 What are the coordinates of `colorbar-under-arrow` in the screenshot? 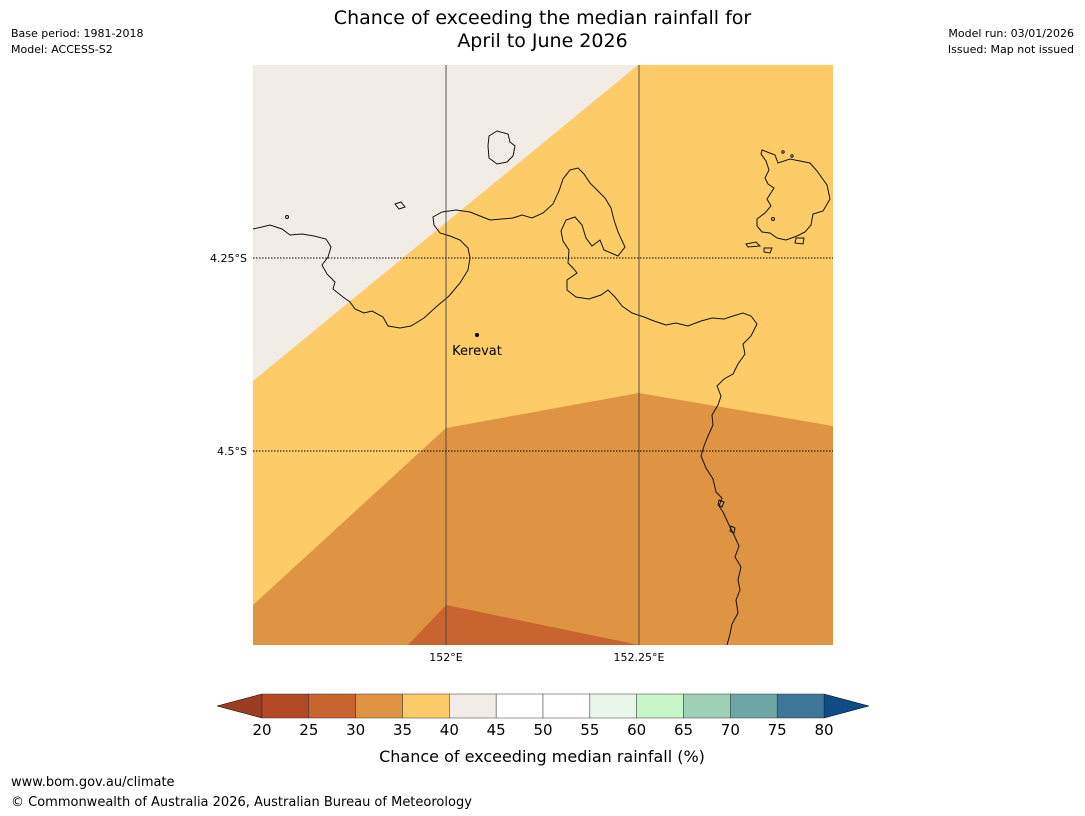 It's located at (239, 706).